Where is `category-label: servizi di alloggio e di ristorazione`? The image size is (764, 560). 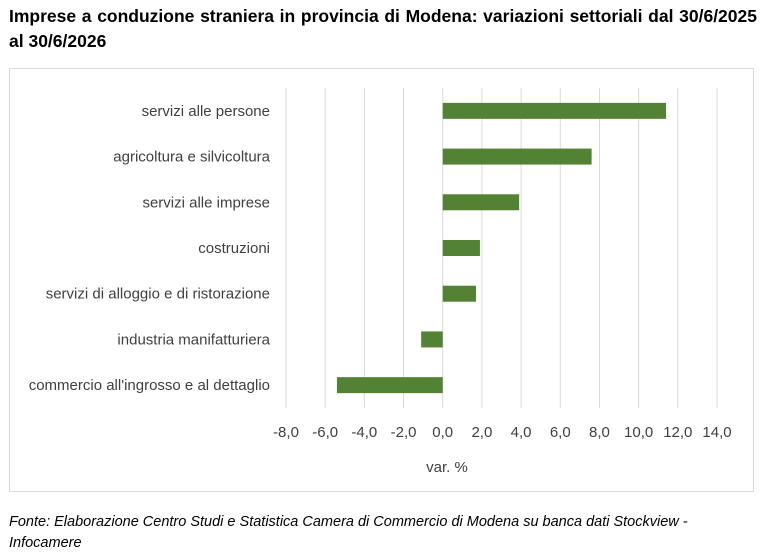
category-label: servizi di alloggio e di ristorazione is located at coordinates (158, 294).